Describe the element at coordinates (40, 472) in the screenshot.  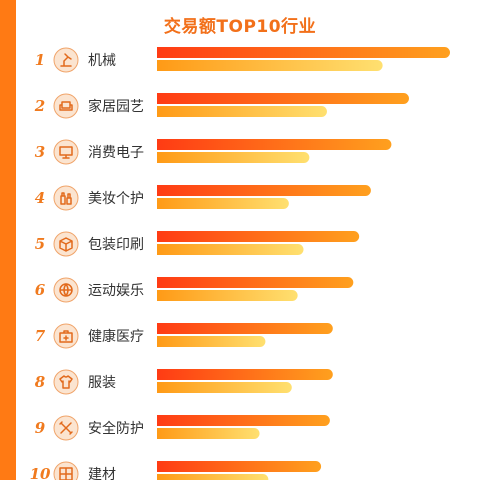
I see `rank-label: 10` at that location.